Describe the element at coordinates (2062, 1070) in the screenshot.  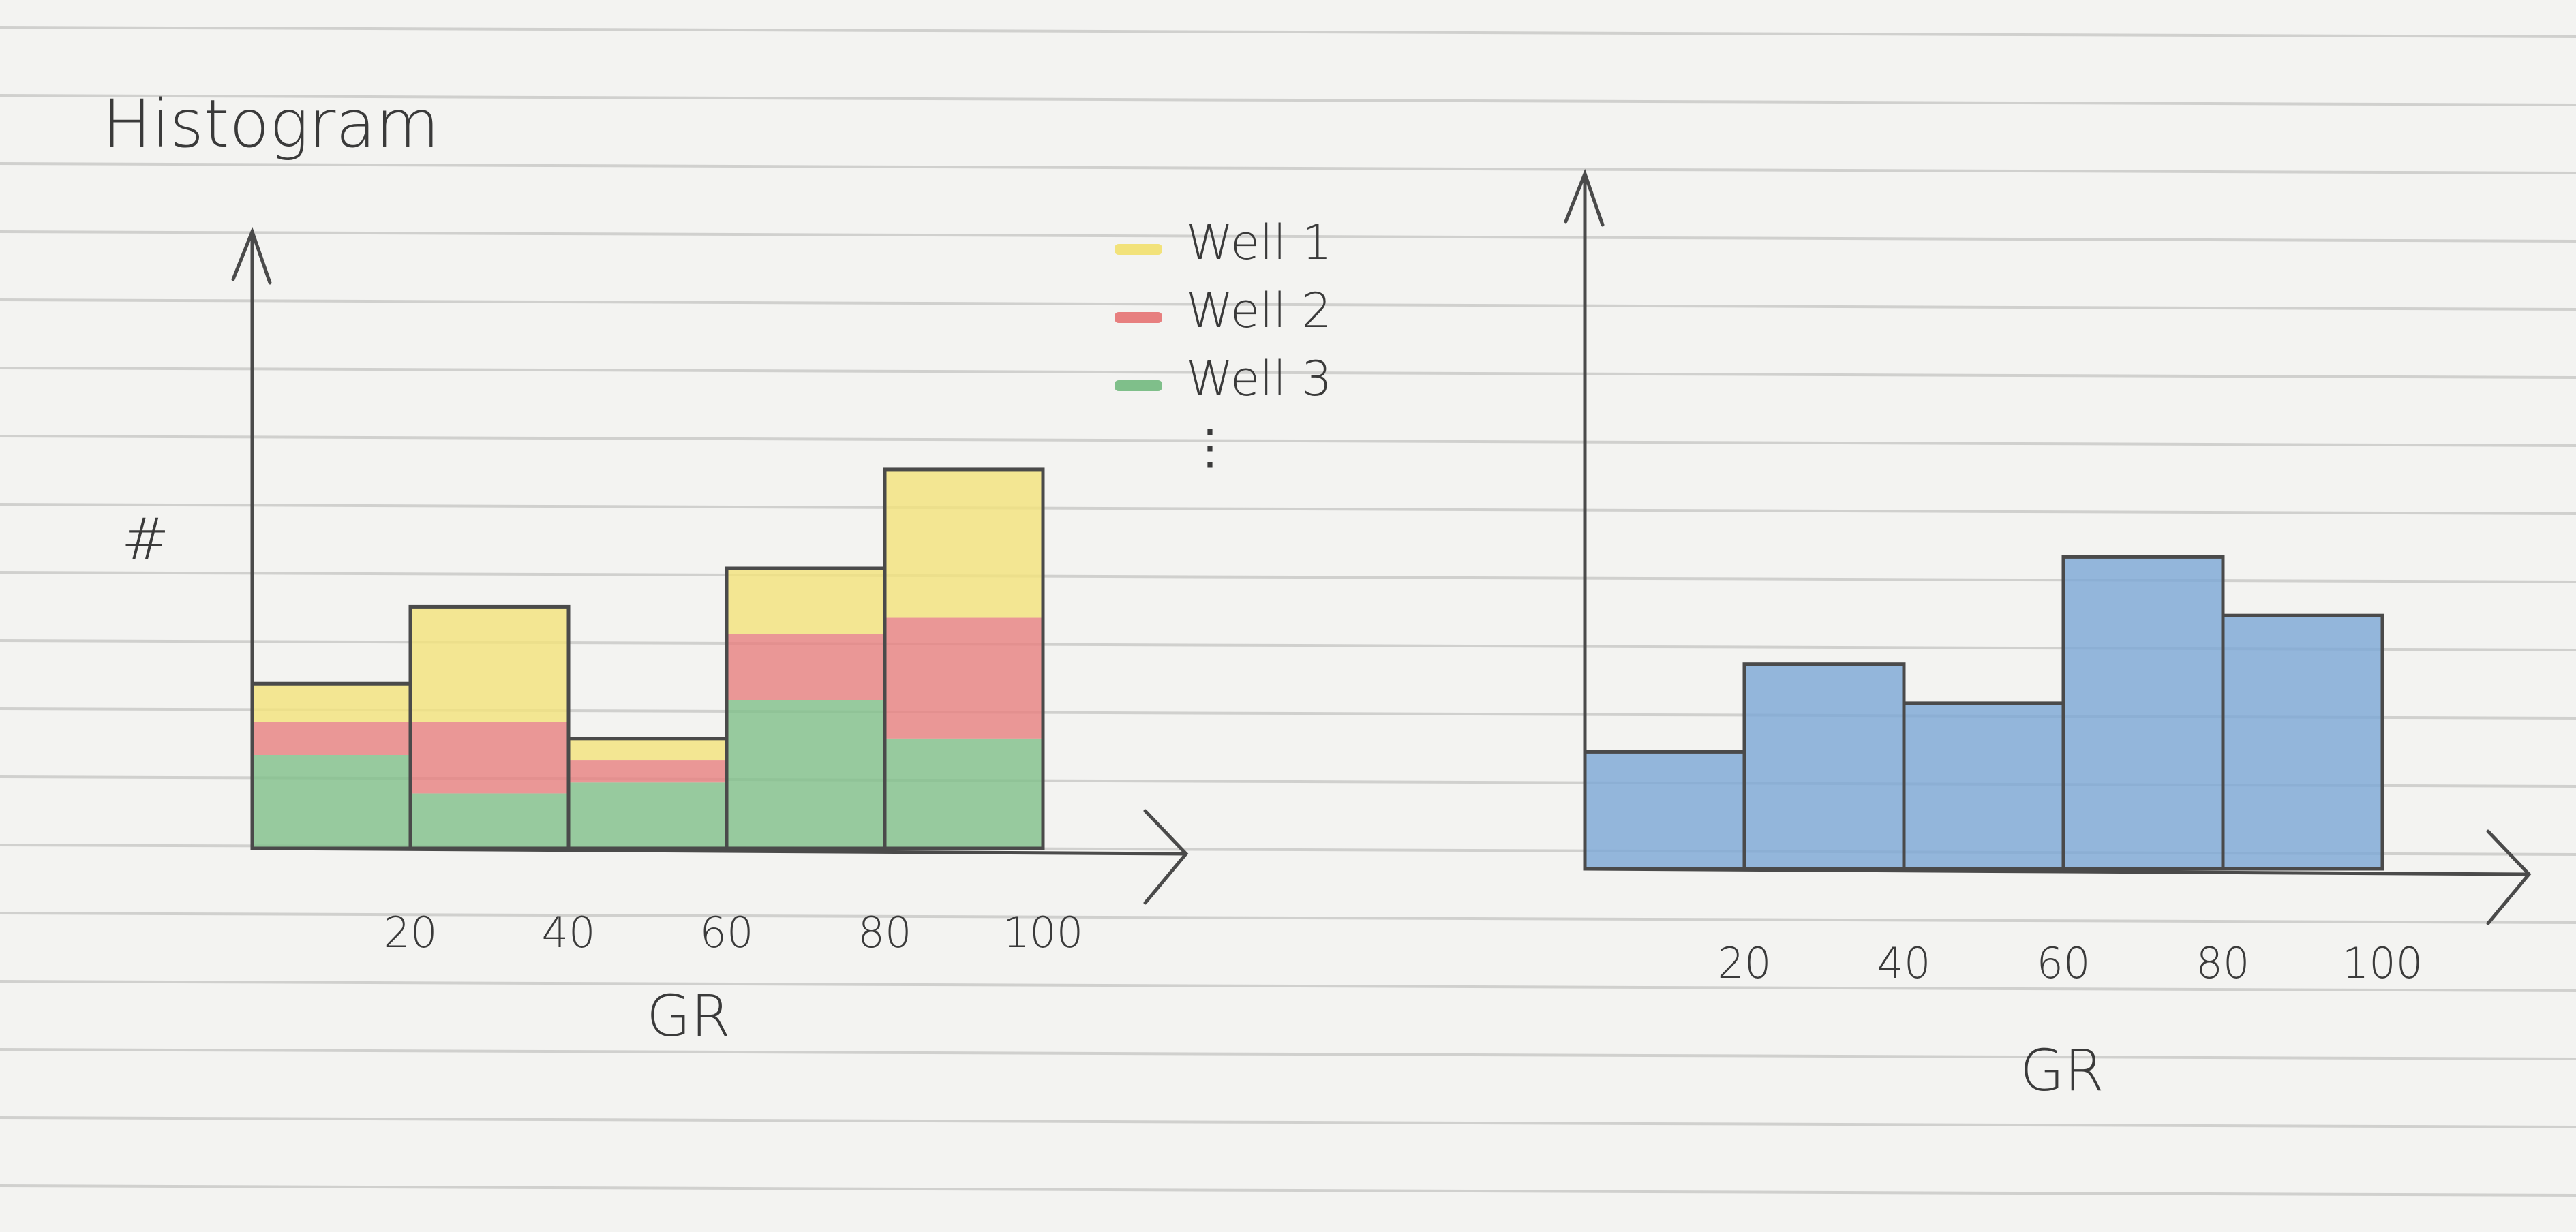
I see `right-x-axis-title: GR` at that location.